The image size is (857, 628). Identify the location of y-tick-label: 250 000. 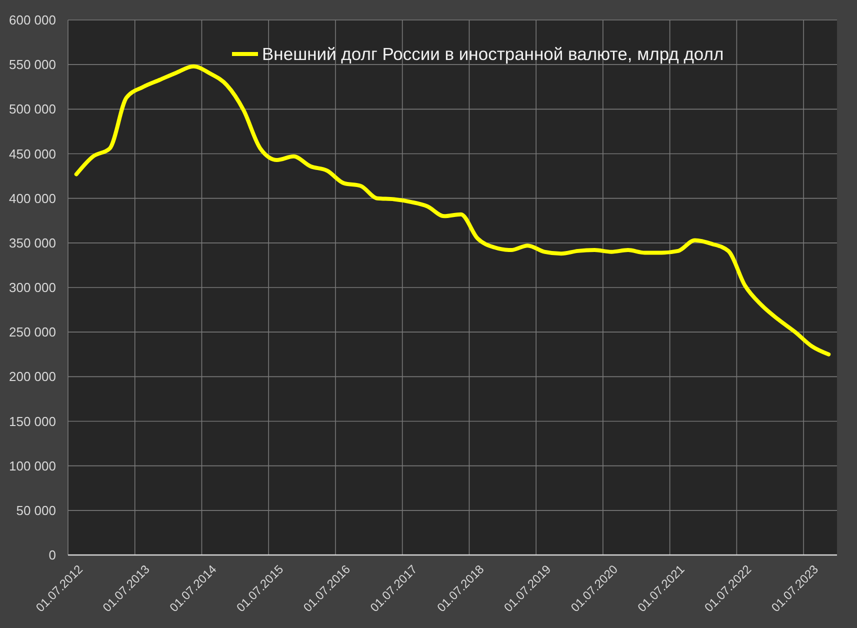
(32, 332).